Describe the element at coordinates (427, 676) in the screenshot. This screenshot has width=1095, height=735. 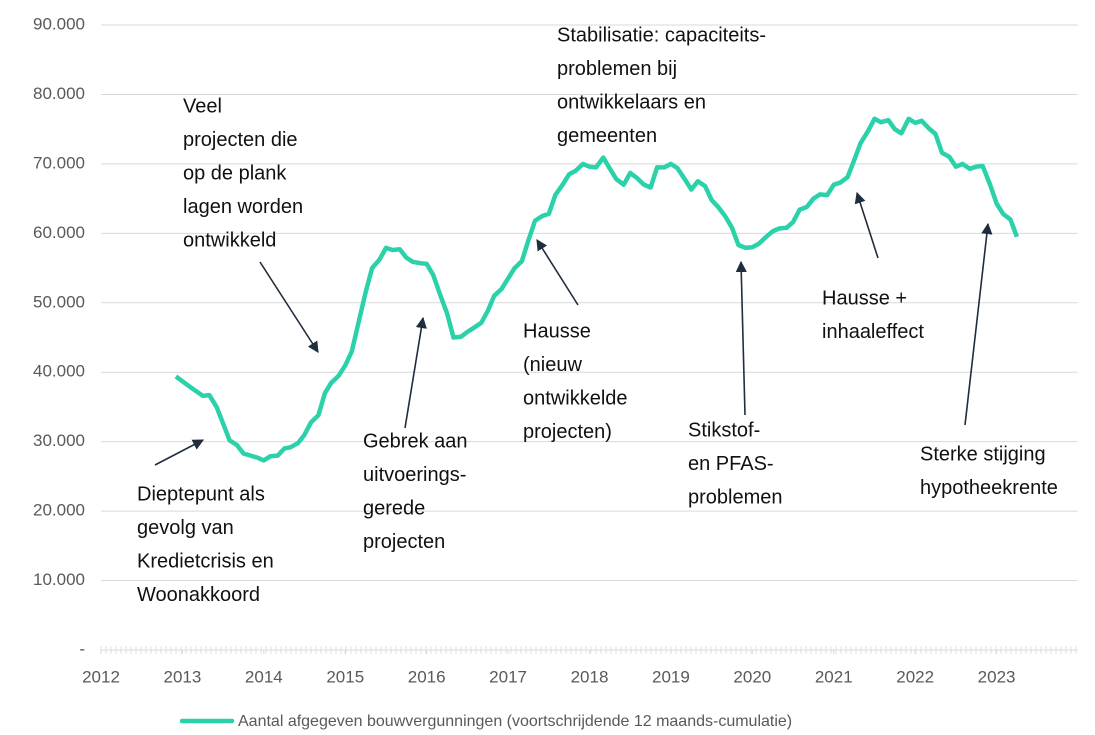
I see `x-tick-label: 2016` at that location.